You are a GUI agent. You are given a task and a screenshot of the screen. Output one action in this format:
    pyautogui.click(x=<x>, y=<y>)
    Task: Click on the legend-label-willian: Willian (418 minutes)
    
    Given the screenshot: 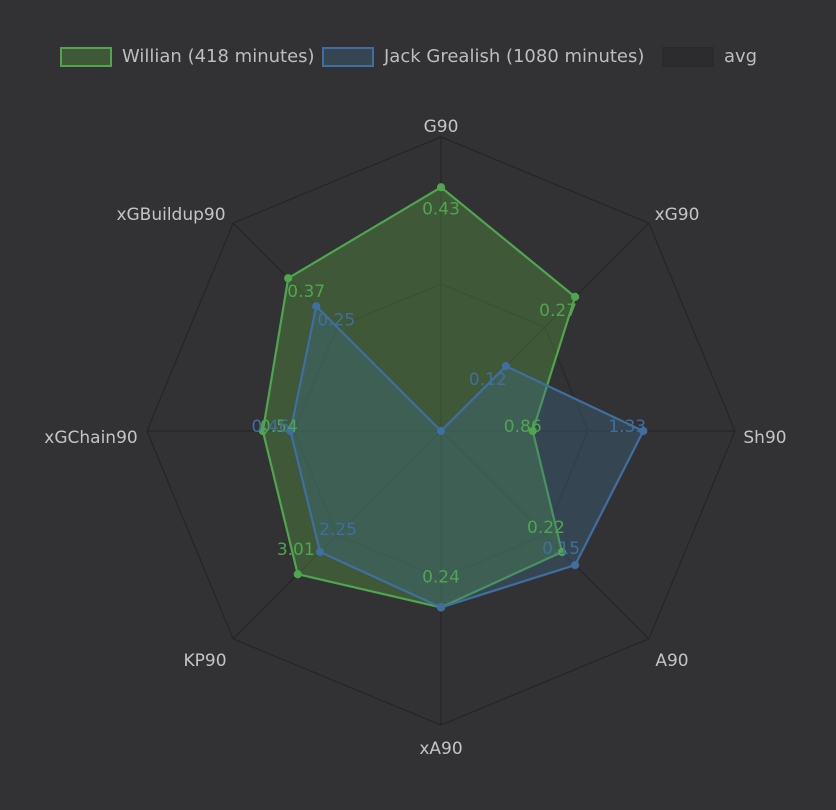 What is the action you would take?
    pyautogui.click(x=218, y=56)
    